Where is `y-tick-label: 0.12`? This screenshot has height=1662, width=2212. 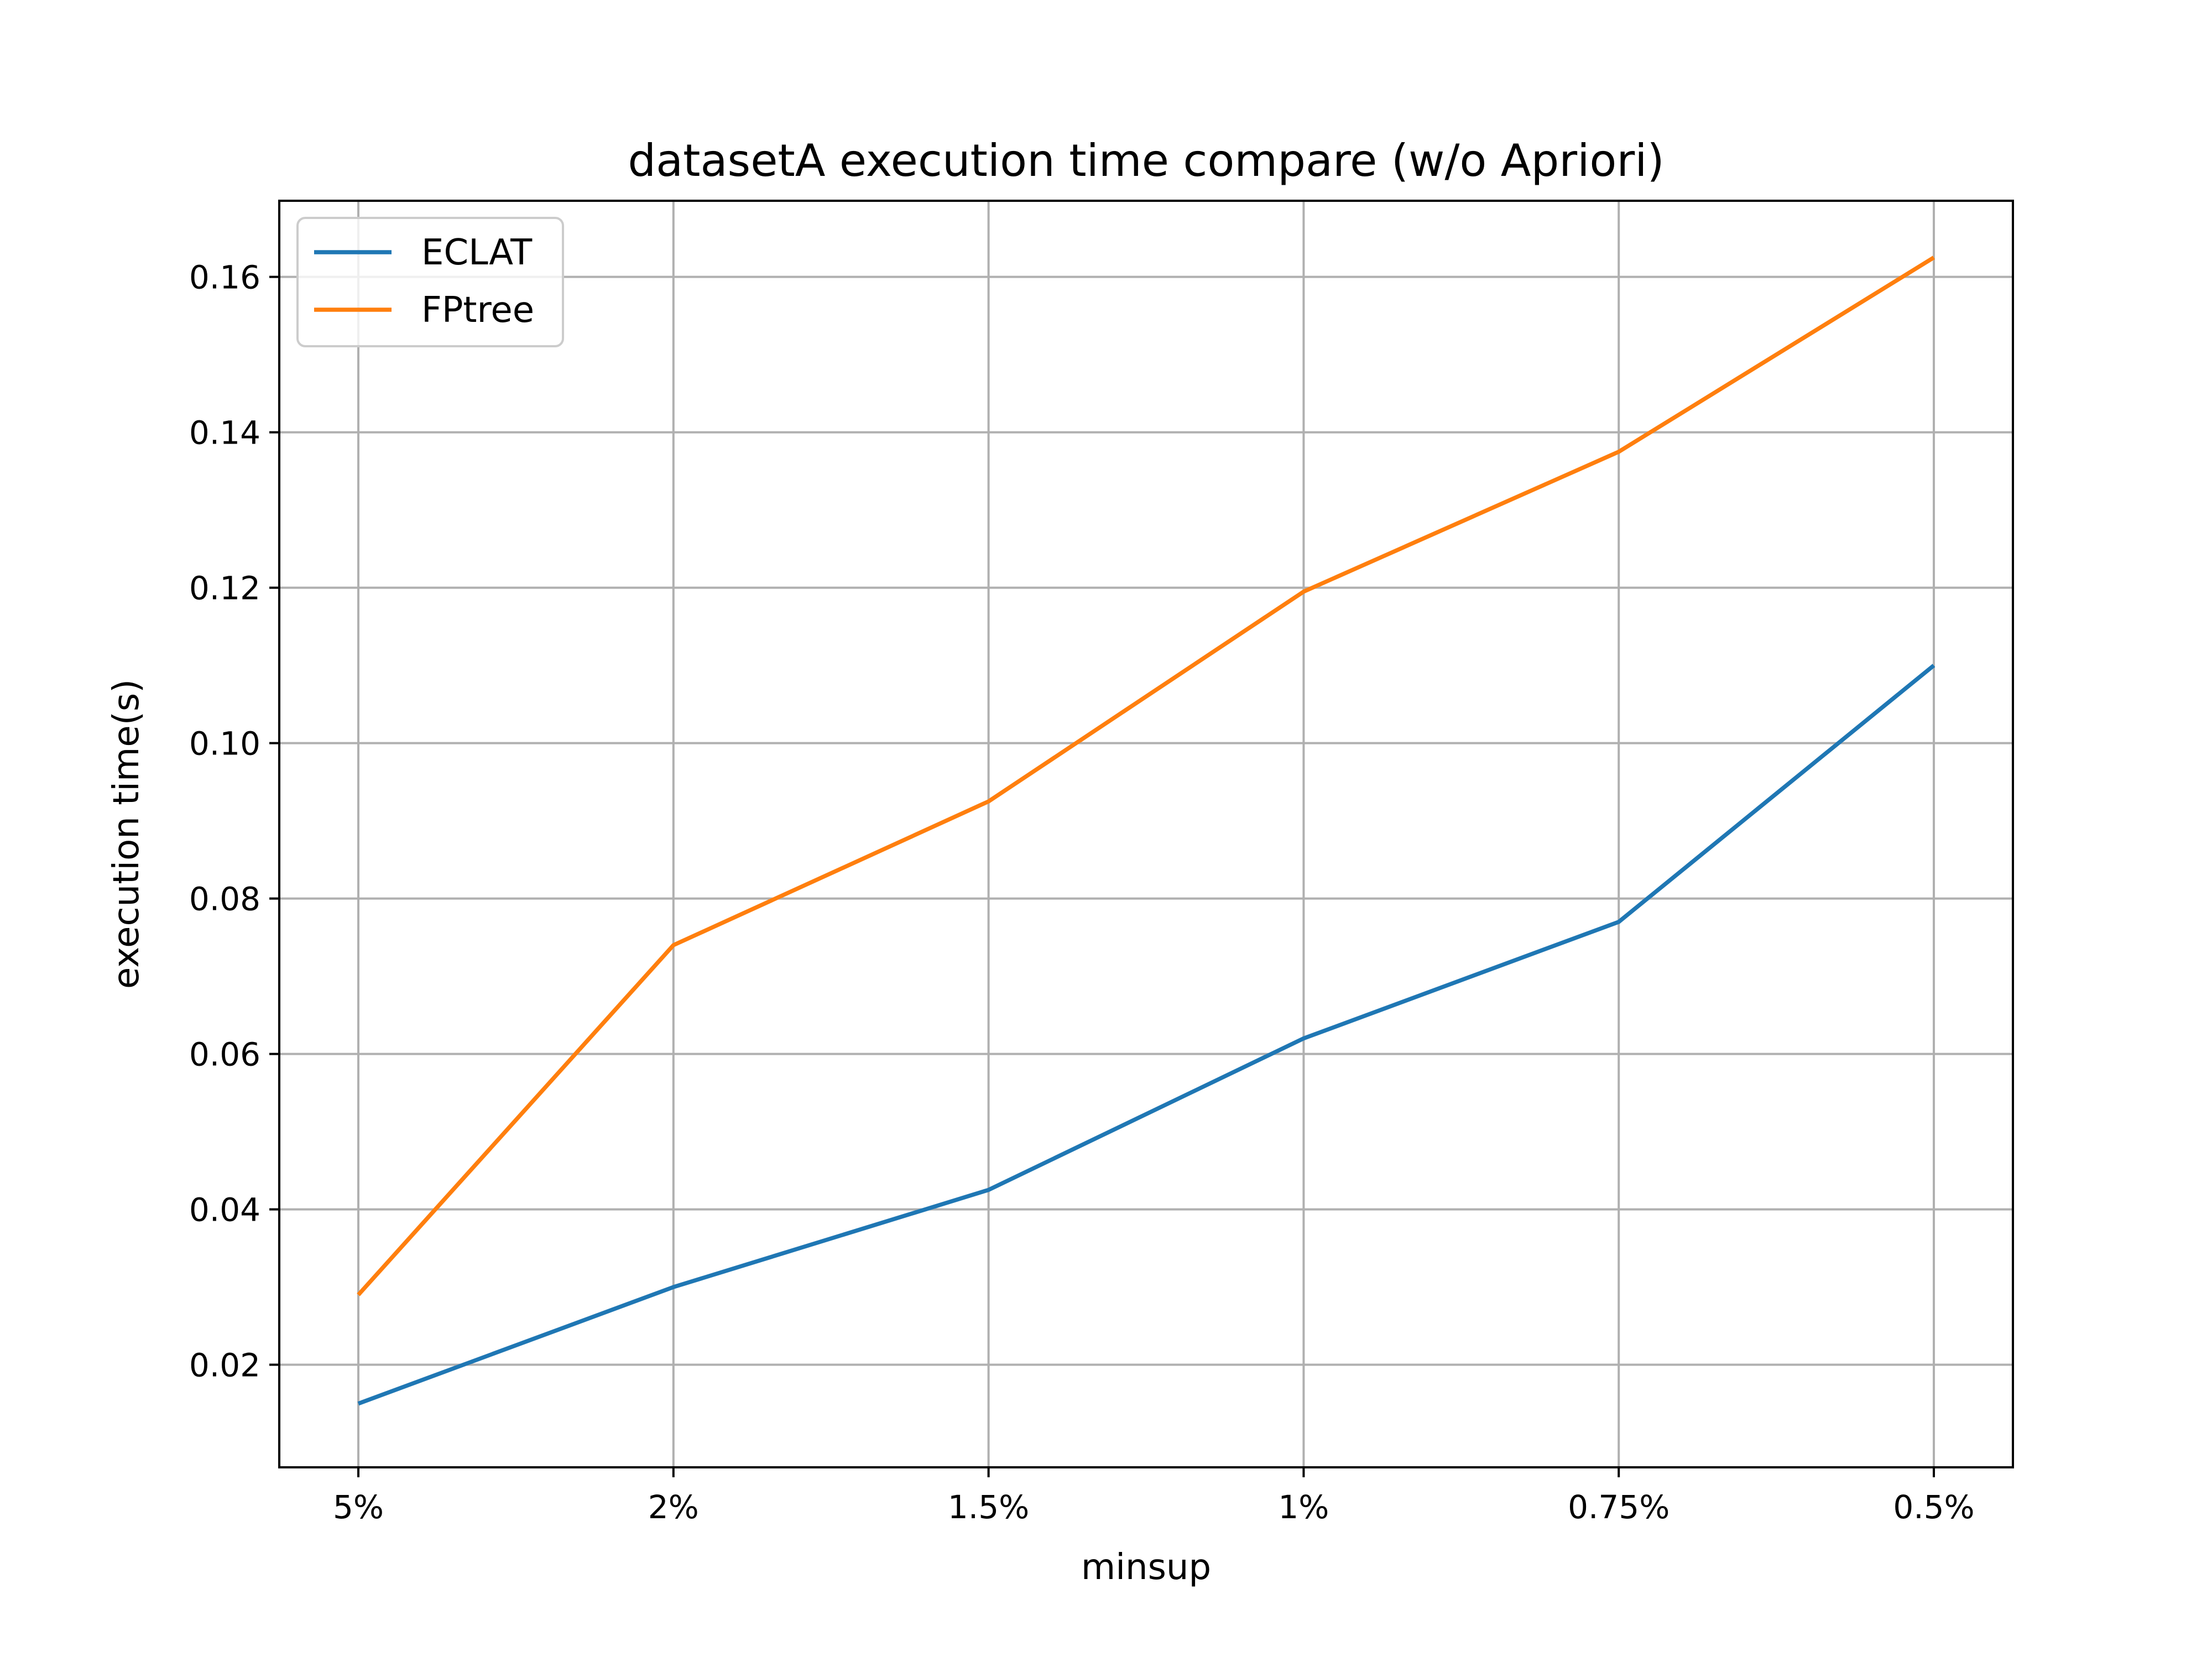 y-tick-label: 0.12 is located at coordinates (225, 588).